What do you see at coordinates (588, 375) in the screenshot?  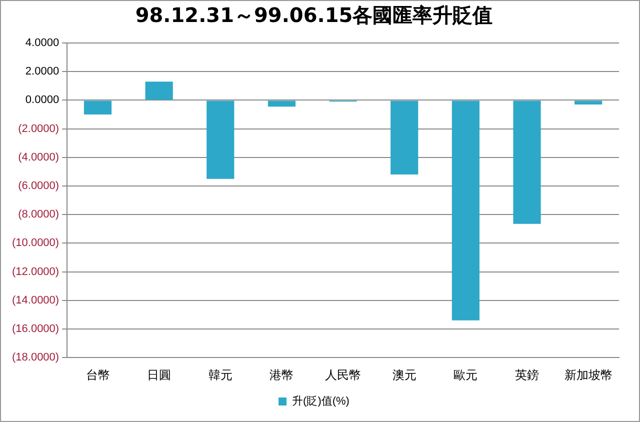 I see `x-tick-label: 新加坡幣` at bounding box center [588, 375].